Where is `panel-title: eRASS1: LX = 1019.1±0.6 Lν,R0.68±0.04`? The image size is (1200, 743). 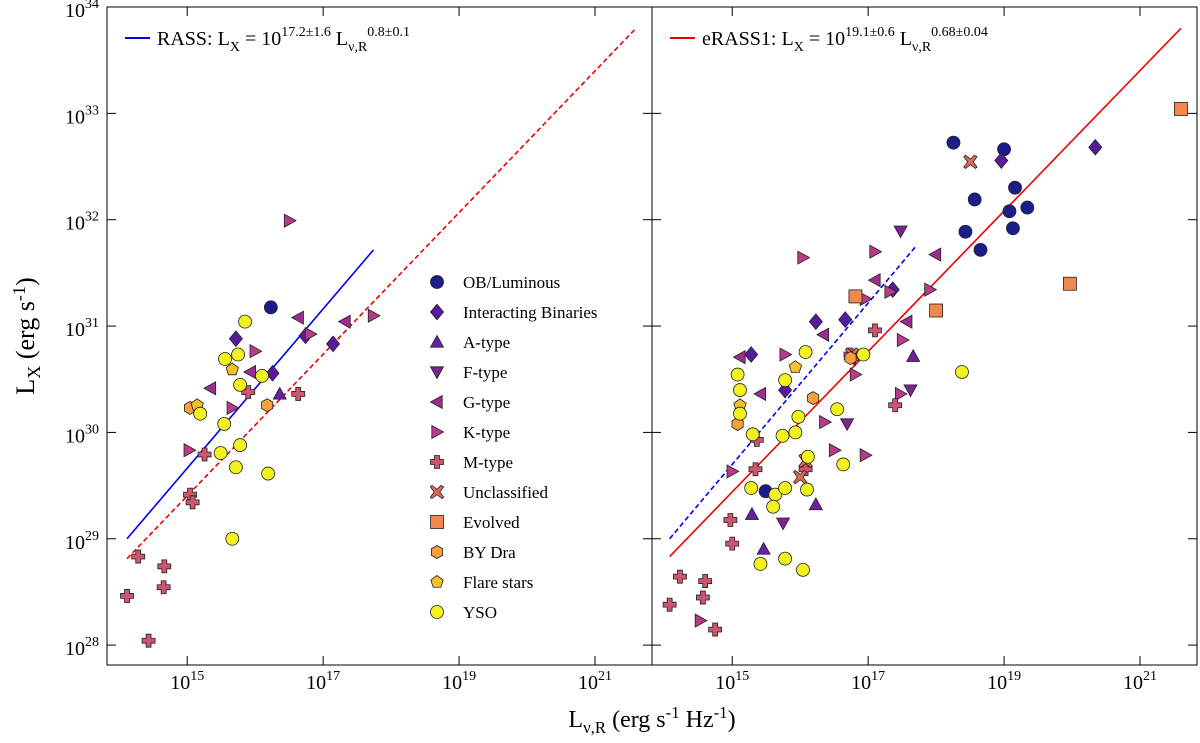
panel-title: eRASS1: LX = 1019.1±0.6 Lν,R0.68±0.04 is located at coordinates (845, 40).